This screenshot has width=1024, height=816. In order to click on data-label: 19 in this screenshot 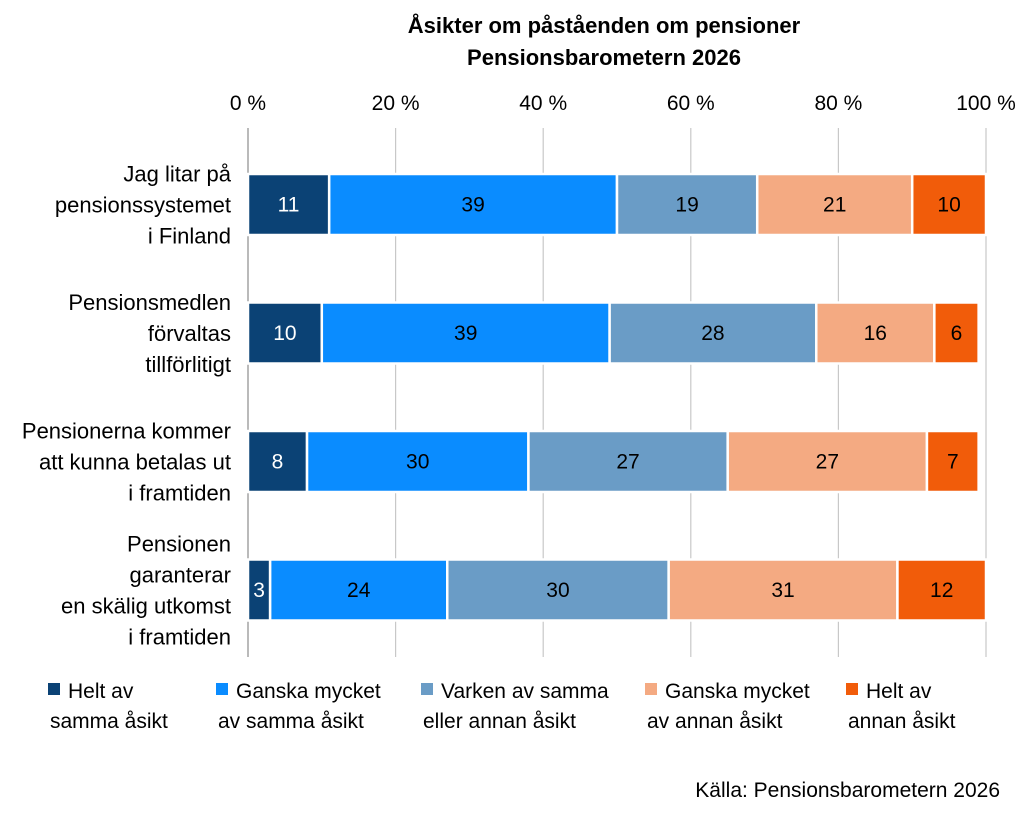, I will do `click(686, 205)`.